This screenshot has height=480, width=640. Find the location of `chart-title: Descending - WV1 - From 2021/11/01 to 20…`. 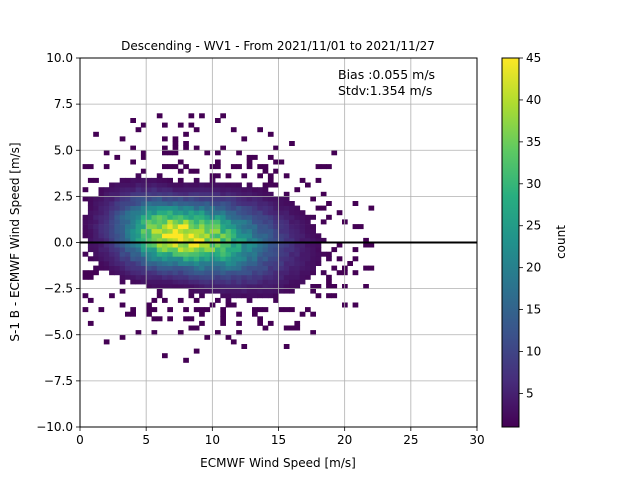

chart-title: Descending - WV1 - From 2021/11/01 to 20… is located at coordinates (278, 46).